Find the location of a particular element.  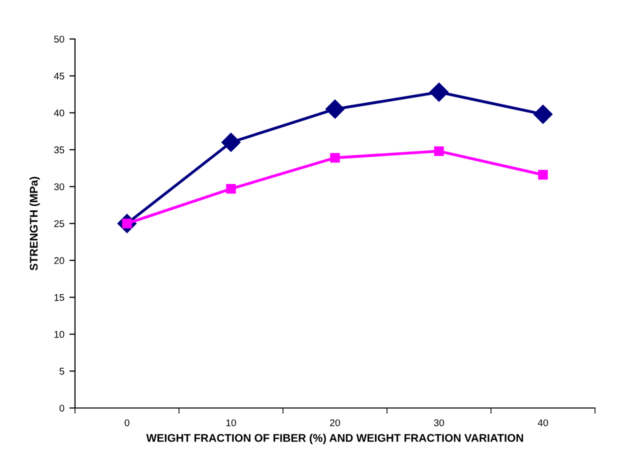

y-tick-label: 5 is located at coordinates (62, 371).